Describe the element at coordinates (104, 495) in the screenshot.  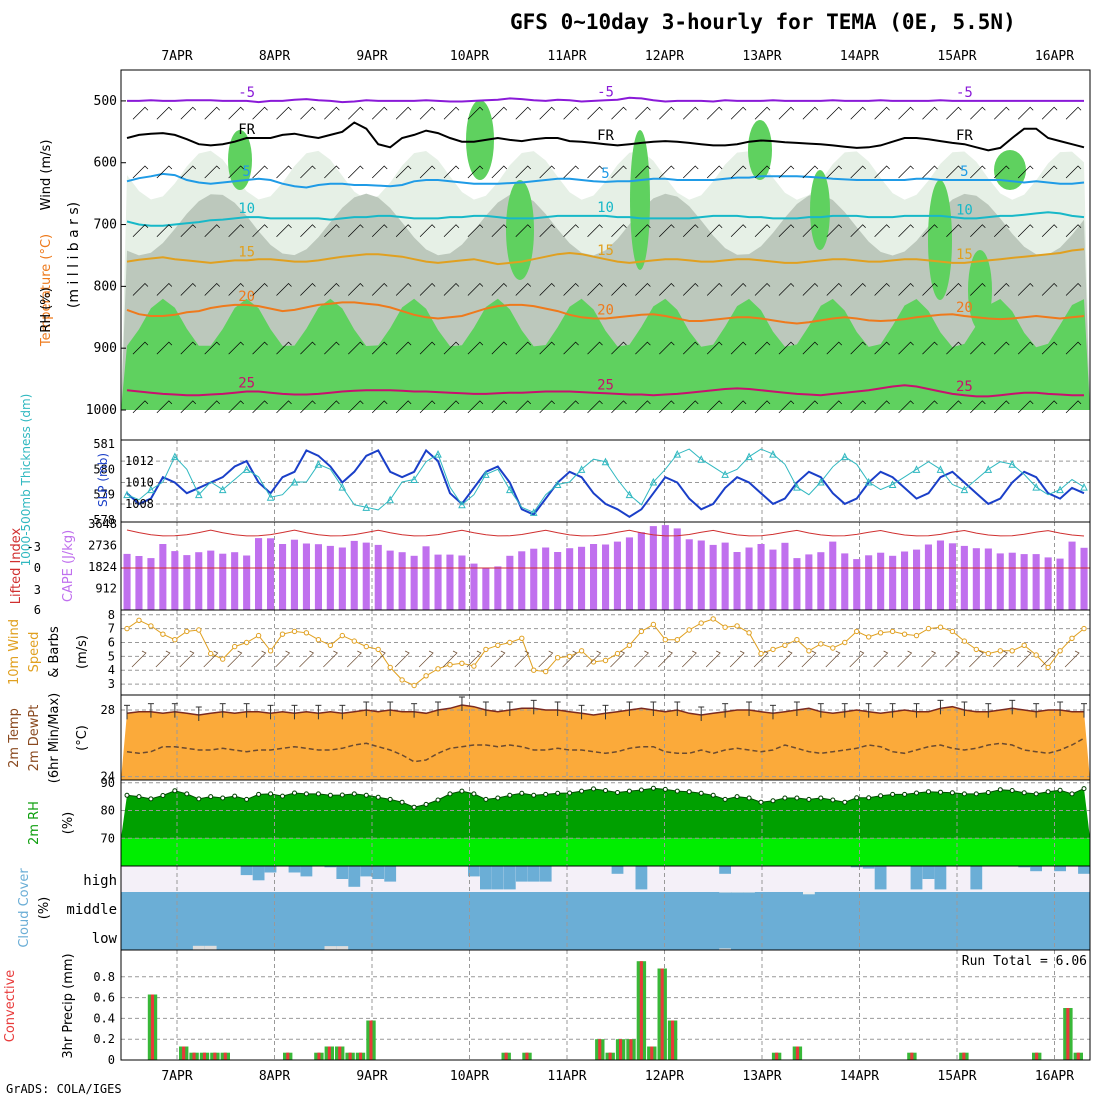
I see `thickness-tick: 579` at that location.